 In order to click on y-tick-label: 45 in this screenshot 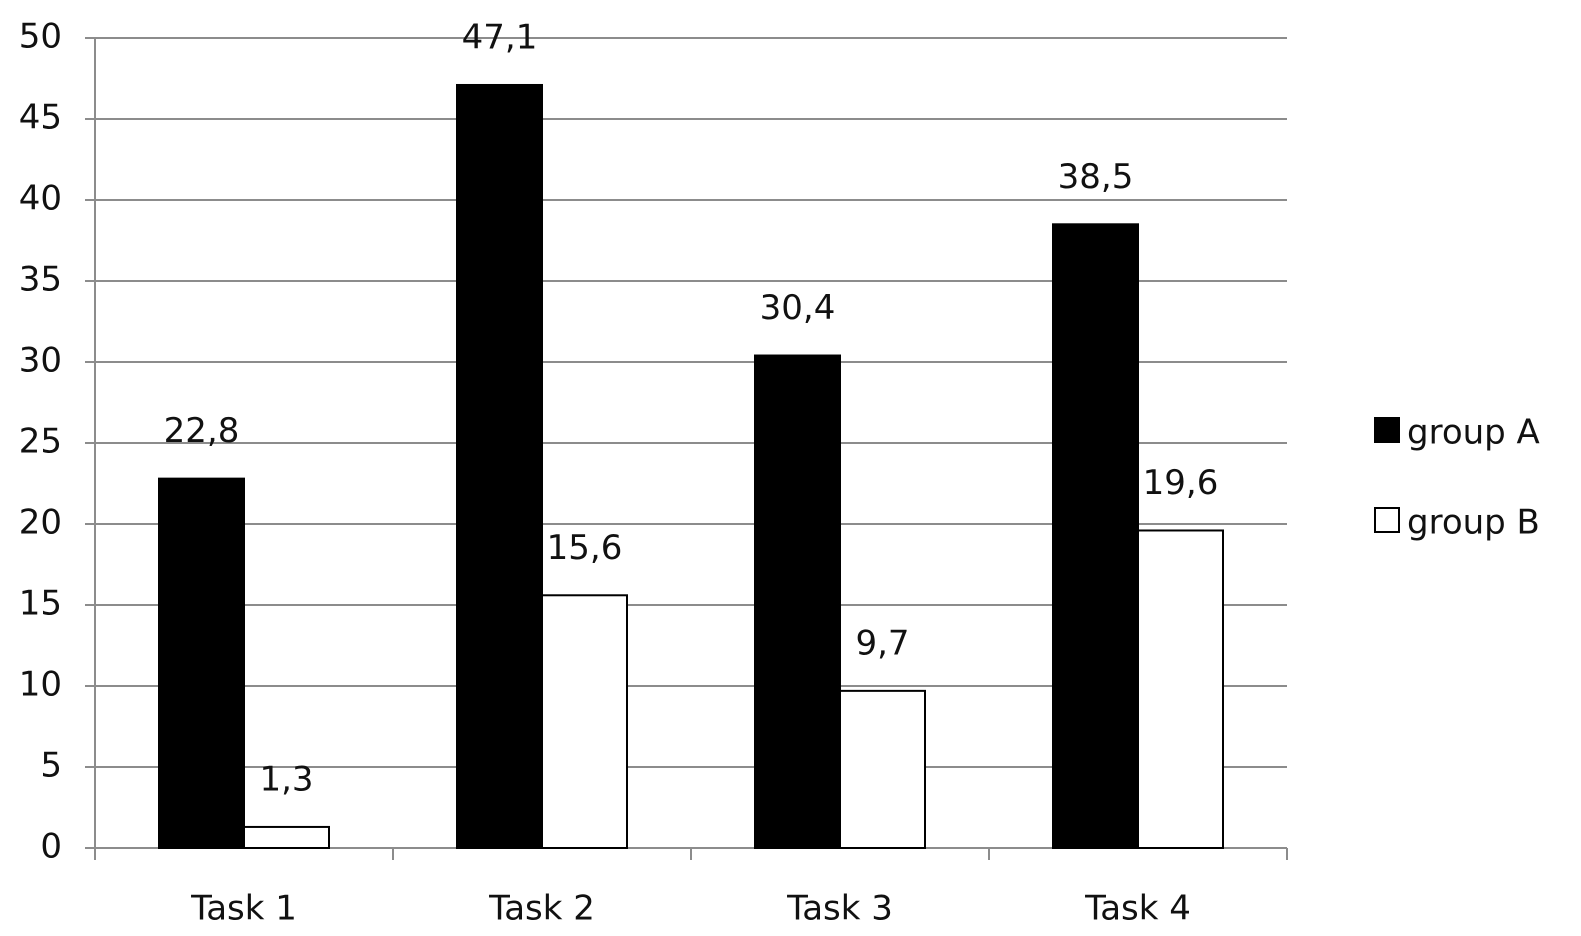, I will do `click(40, 118)`.